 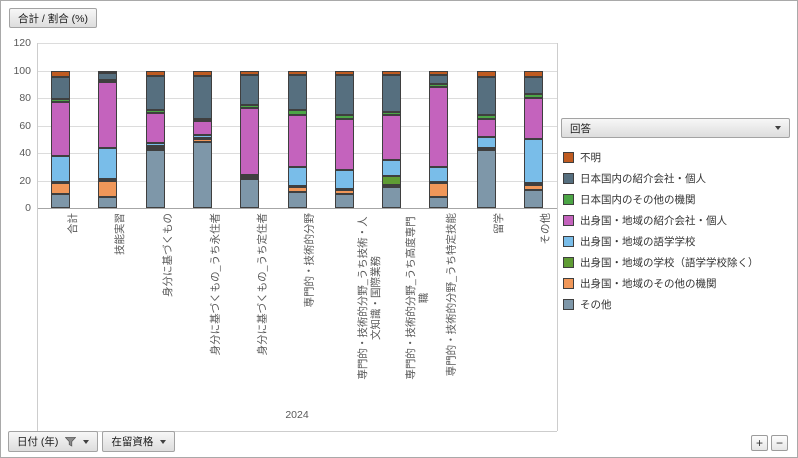 What do you see at coordinates (139, 441) in the screenshot?
I see `residence-status-field-button: 在留資格` at bounding box center [139, 441].